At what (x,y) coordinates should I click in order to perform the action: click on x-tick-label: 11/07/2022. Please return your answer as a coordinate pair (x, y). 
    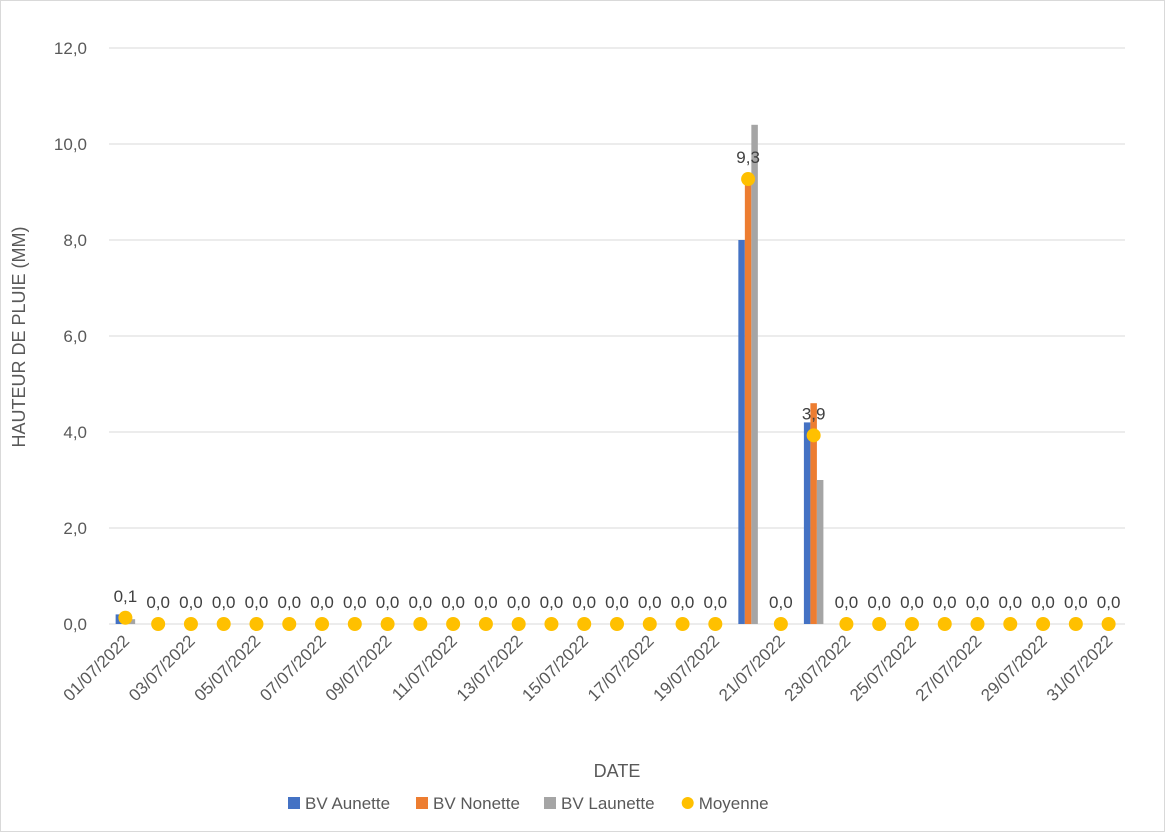
    Looking at the image, I should click on (424, 667).